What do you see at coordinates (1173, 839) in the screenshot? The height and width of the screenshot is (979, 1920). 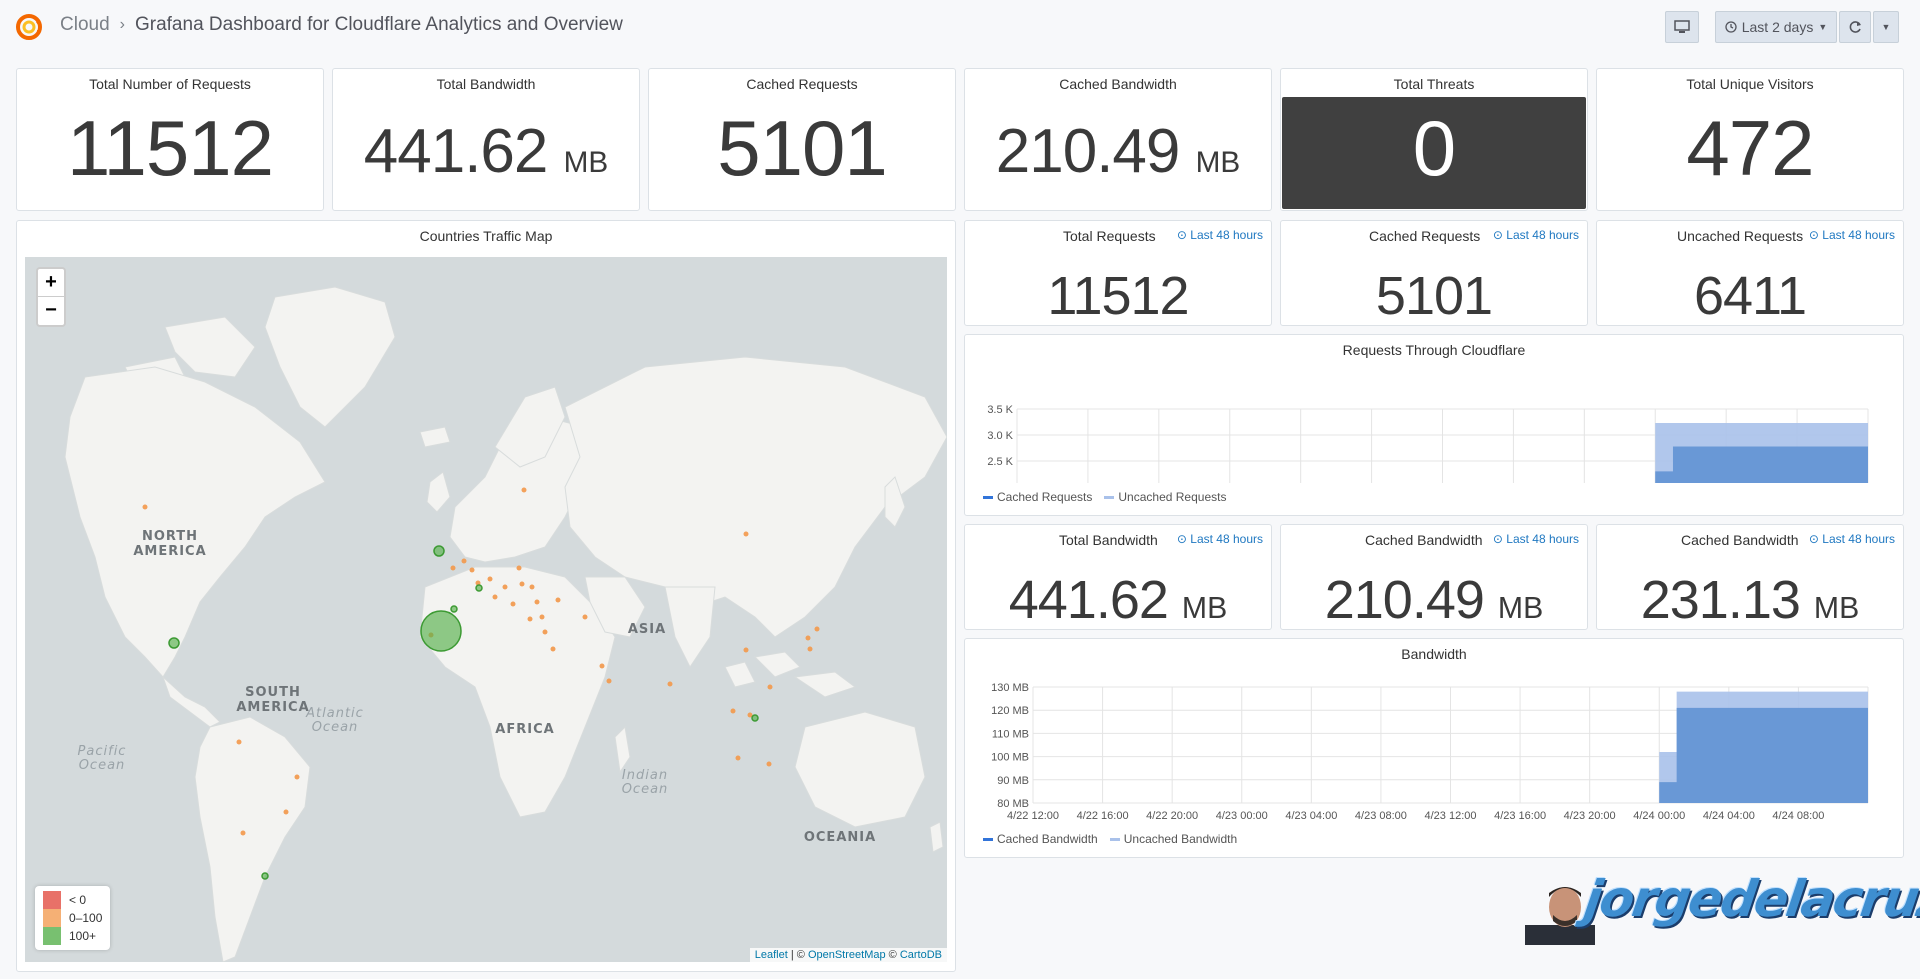 I see `legend-item-uncached: Uncached Bandwidth` at bounding box center [1173, 839].